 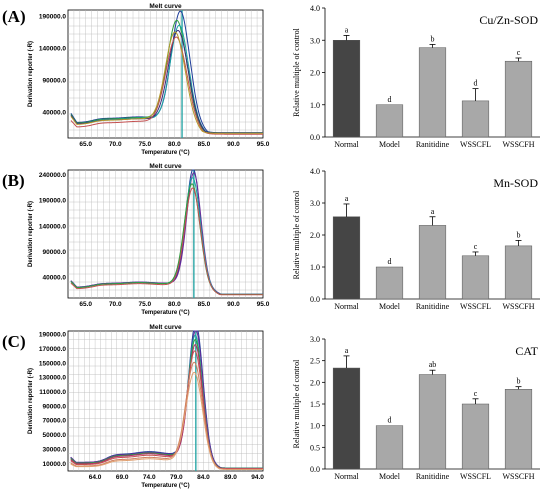 I want to click on chart-title: Melt curve, so click(x=165, y=6).